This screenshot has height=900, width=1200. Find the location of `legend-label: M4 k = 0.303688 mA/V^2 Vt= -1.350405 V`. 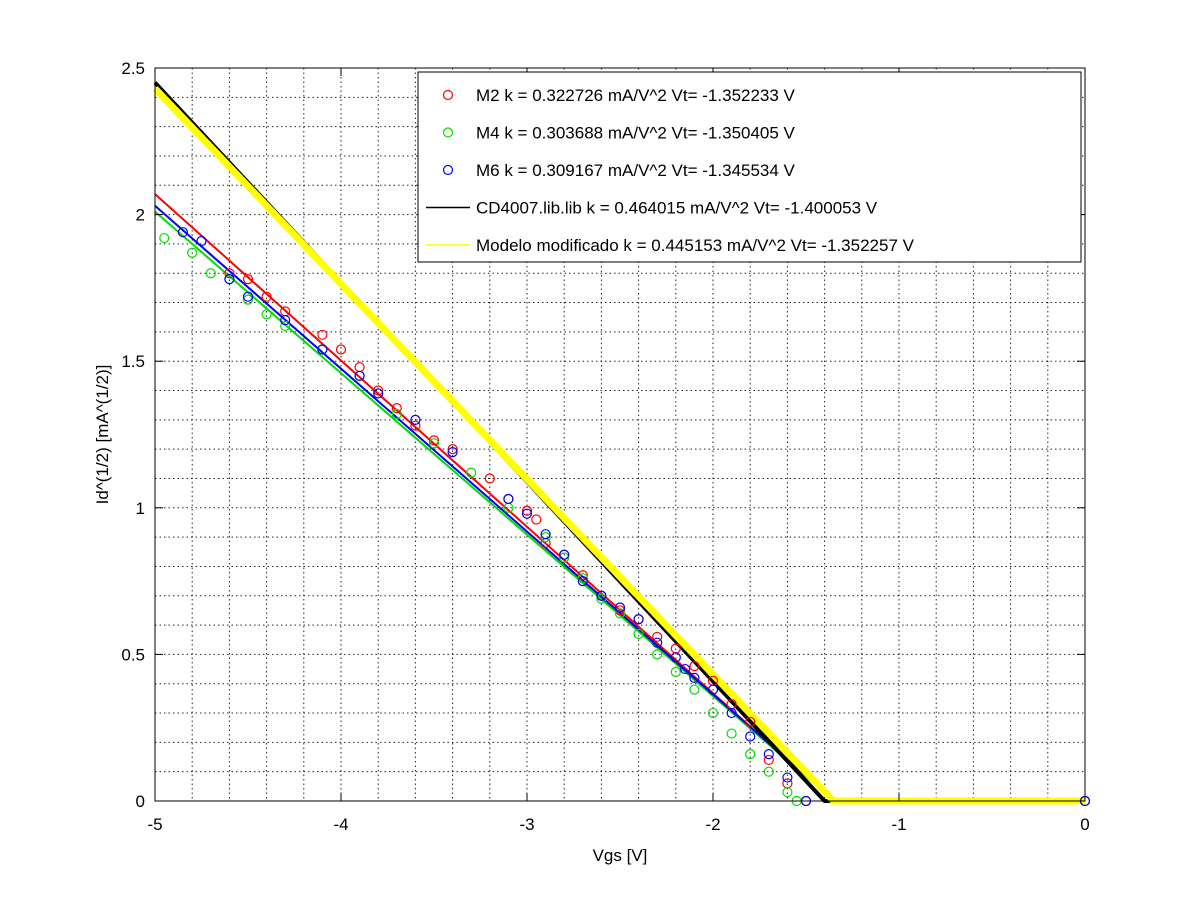

legend-label: M4 k = 0.303688 mA/V^2 Vt= -1.350405 V is located at coordinates (636, 133).